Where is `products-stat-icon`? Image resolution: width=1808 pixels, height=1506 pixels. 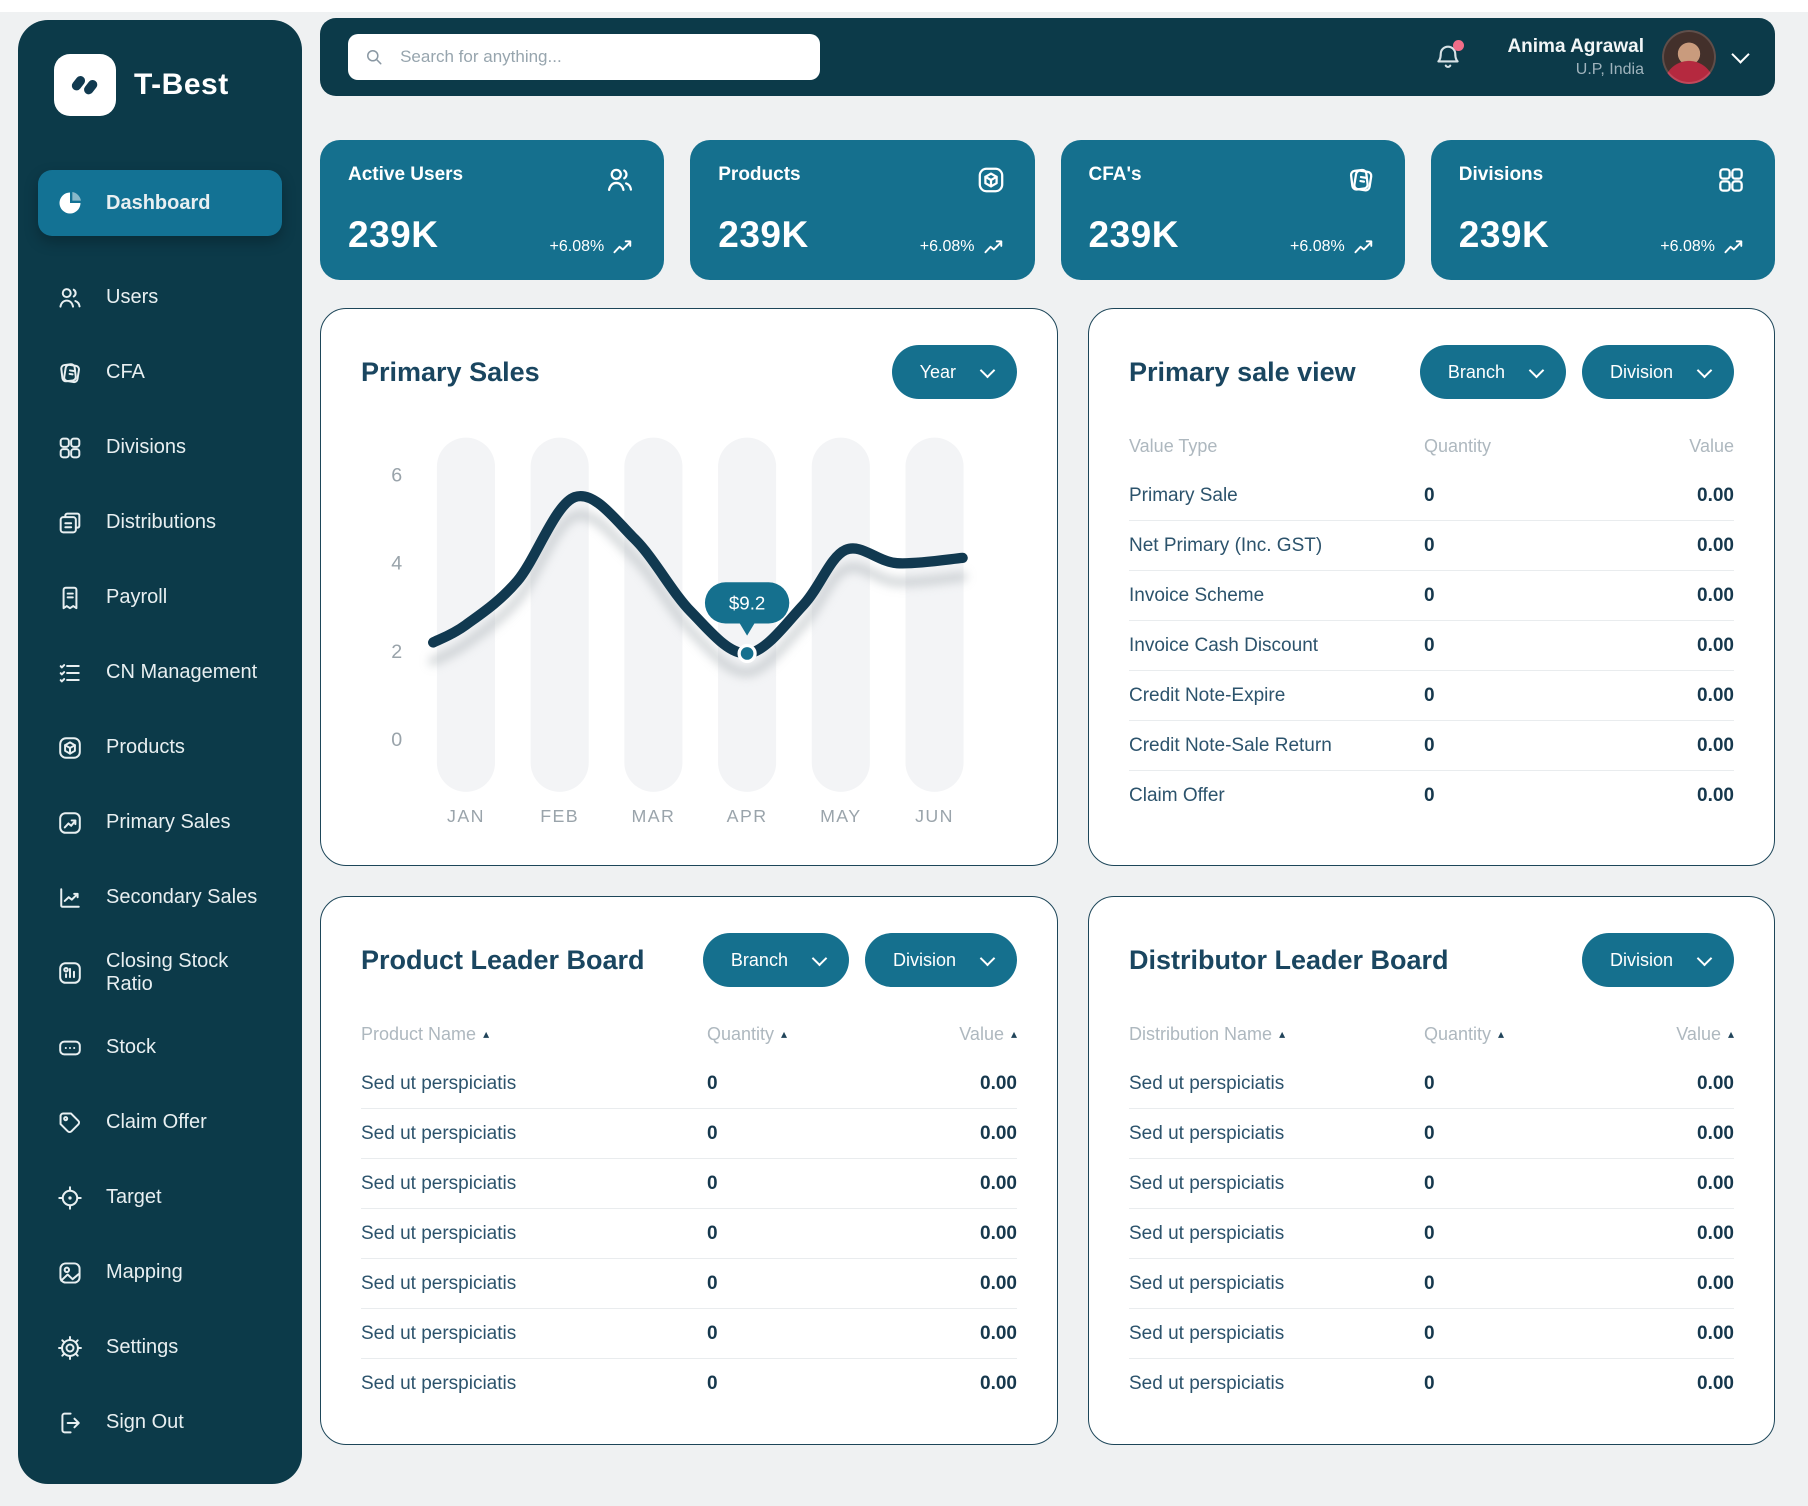 products-stat-icon is located at coordinates (991, 180).